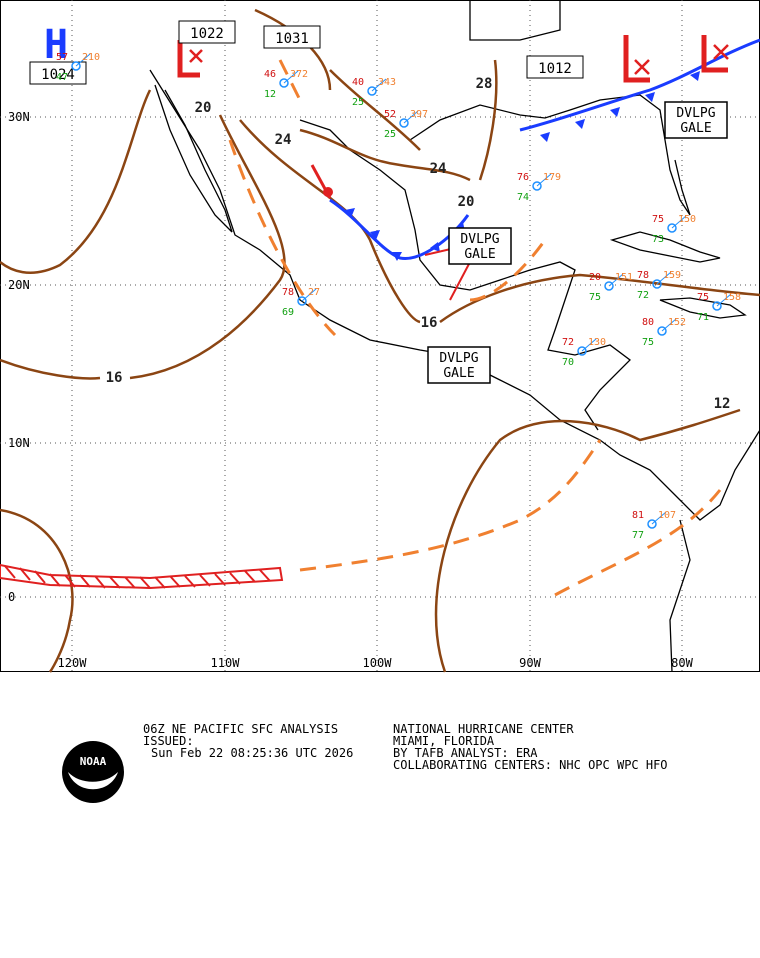 The image size is (760, 958). What do you see at coordinates (523, 197) in the screenshot?
I see `station-dewpoint: 74` at bounding box center [523, 197].